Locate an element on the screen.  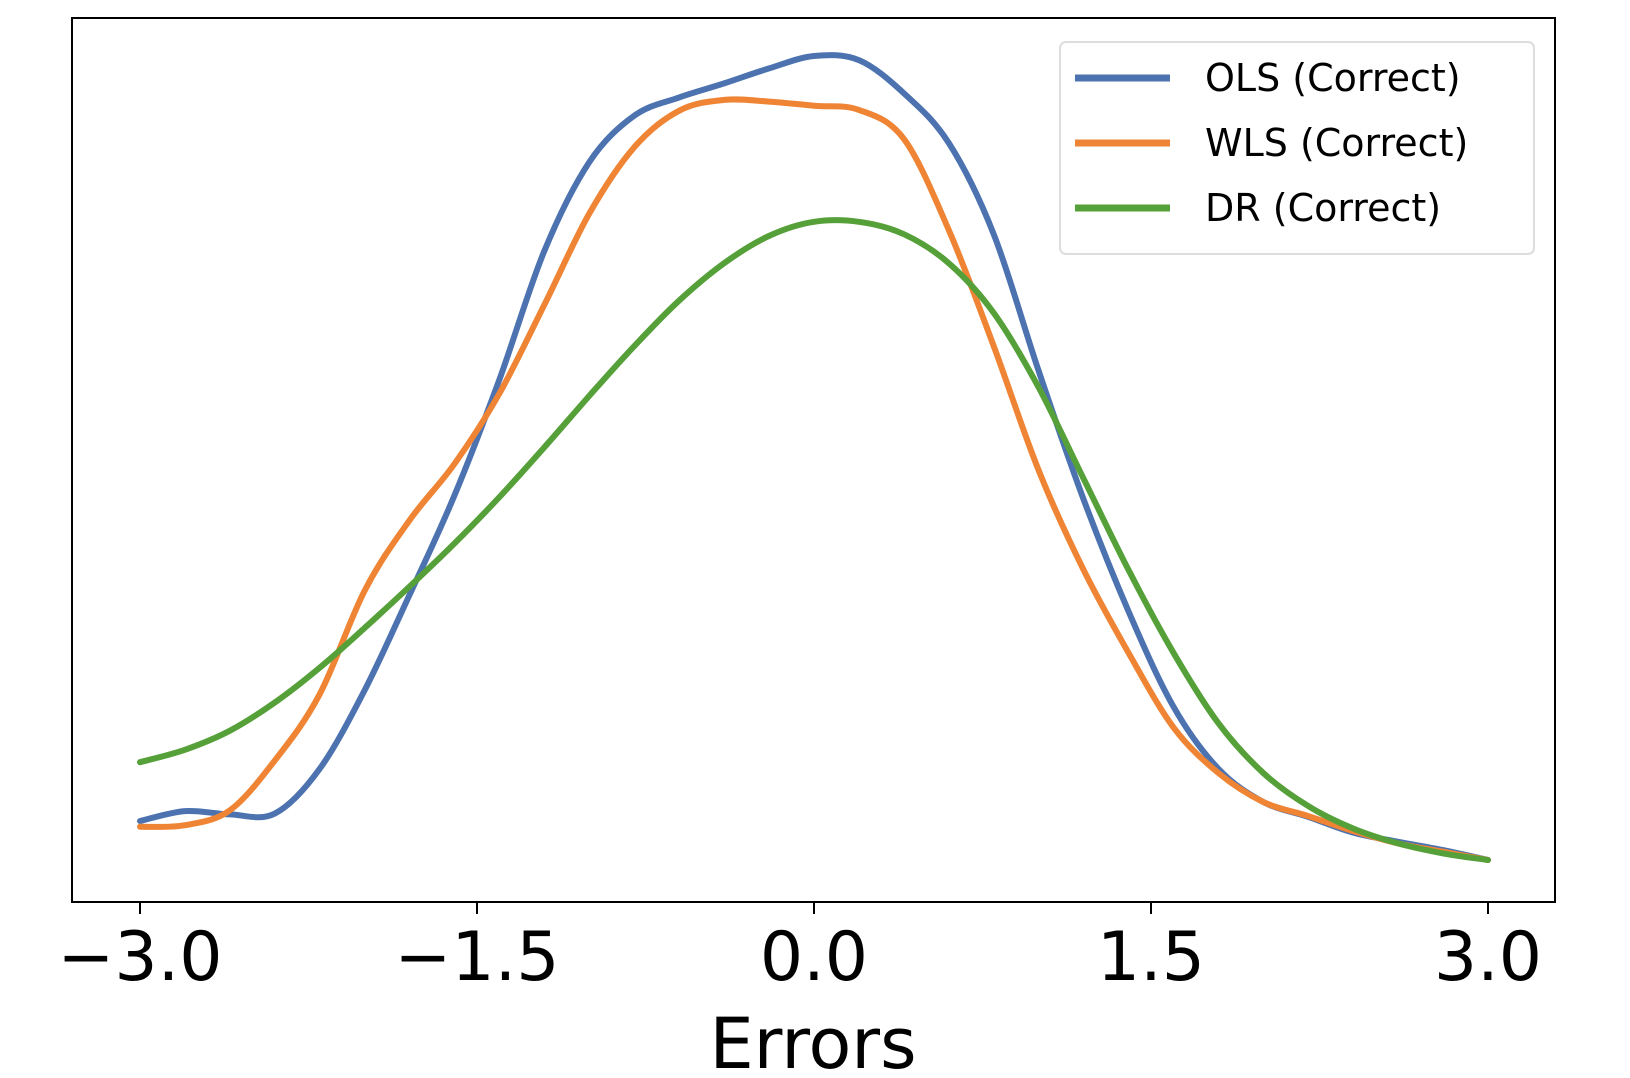
legend-label: WLS (Correct) is located at coordinates (1336, 143).